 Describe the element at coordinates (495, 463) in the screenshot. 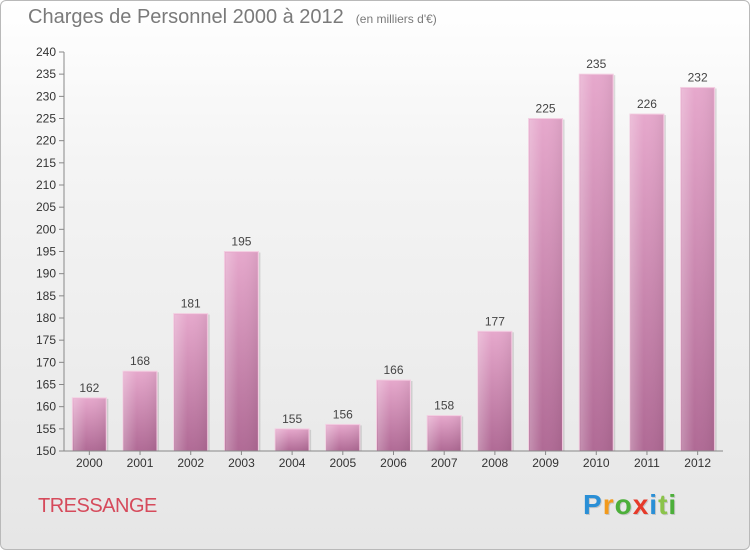

I see `x-tick-label: 2008` at that location.